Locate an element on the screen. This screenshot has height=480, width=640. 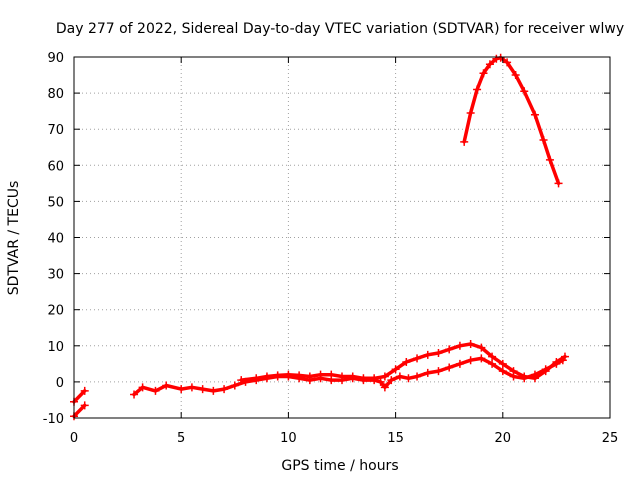
x-axis-label: GPS time / hours is located at coordinates (339, 466).